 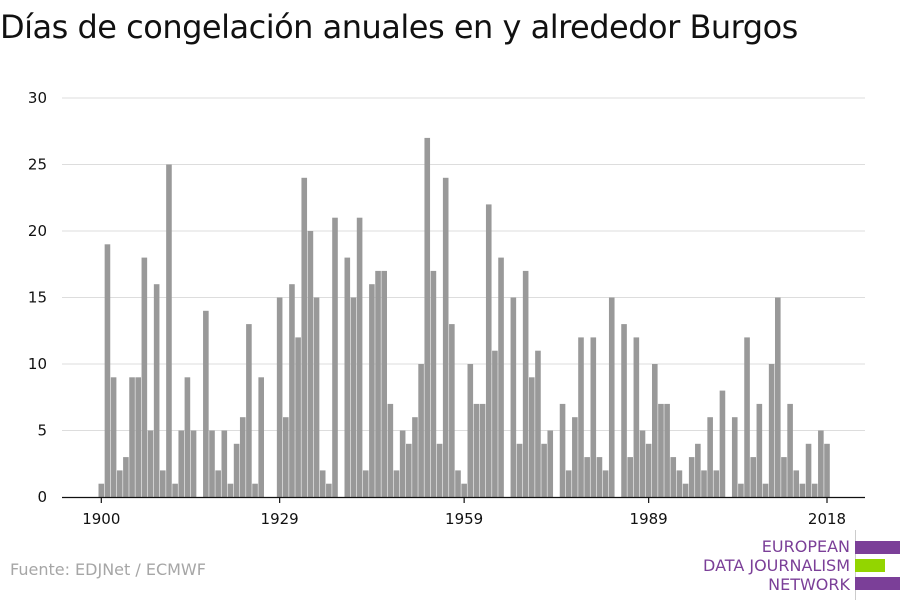 I want to click on edjnet-logo: EUROPEAN DATA JOURNALISM NETWORK, so click(x=800, y=565).